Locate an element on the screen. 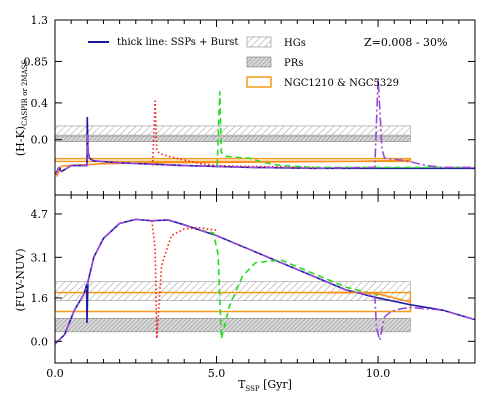 The width and height of the screenshot is (501, 409). legend-swatch-prs is located at coordinates (259, 62).